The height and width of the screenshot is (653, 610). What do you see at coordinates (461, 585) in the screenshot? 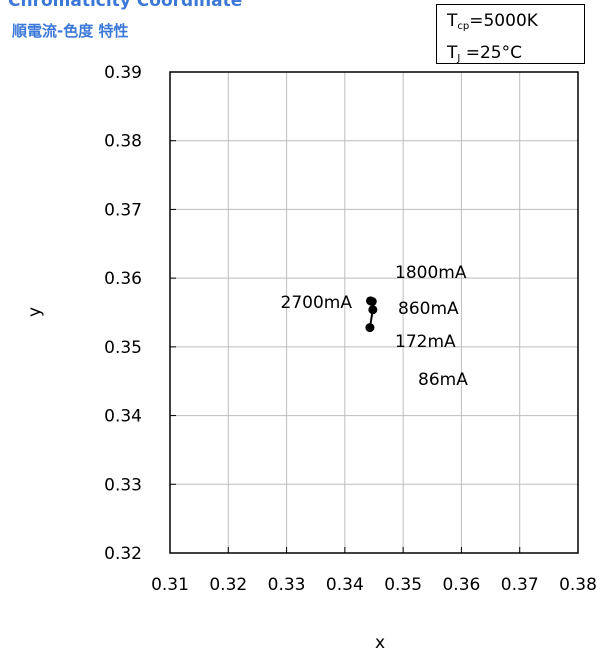
I see `x-tick-label-5: 0.36` at bounding box center [461, 585].